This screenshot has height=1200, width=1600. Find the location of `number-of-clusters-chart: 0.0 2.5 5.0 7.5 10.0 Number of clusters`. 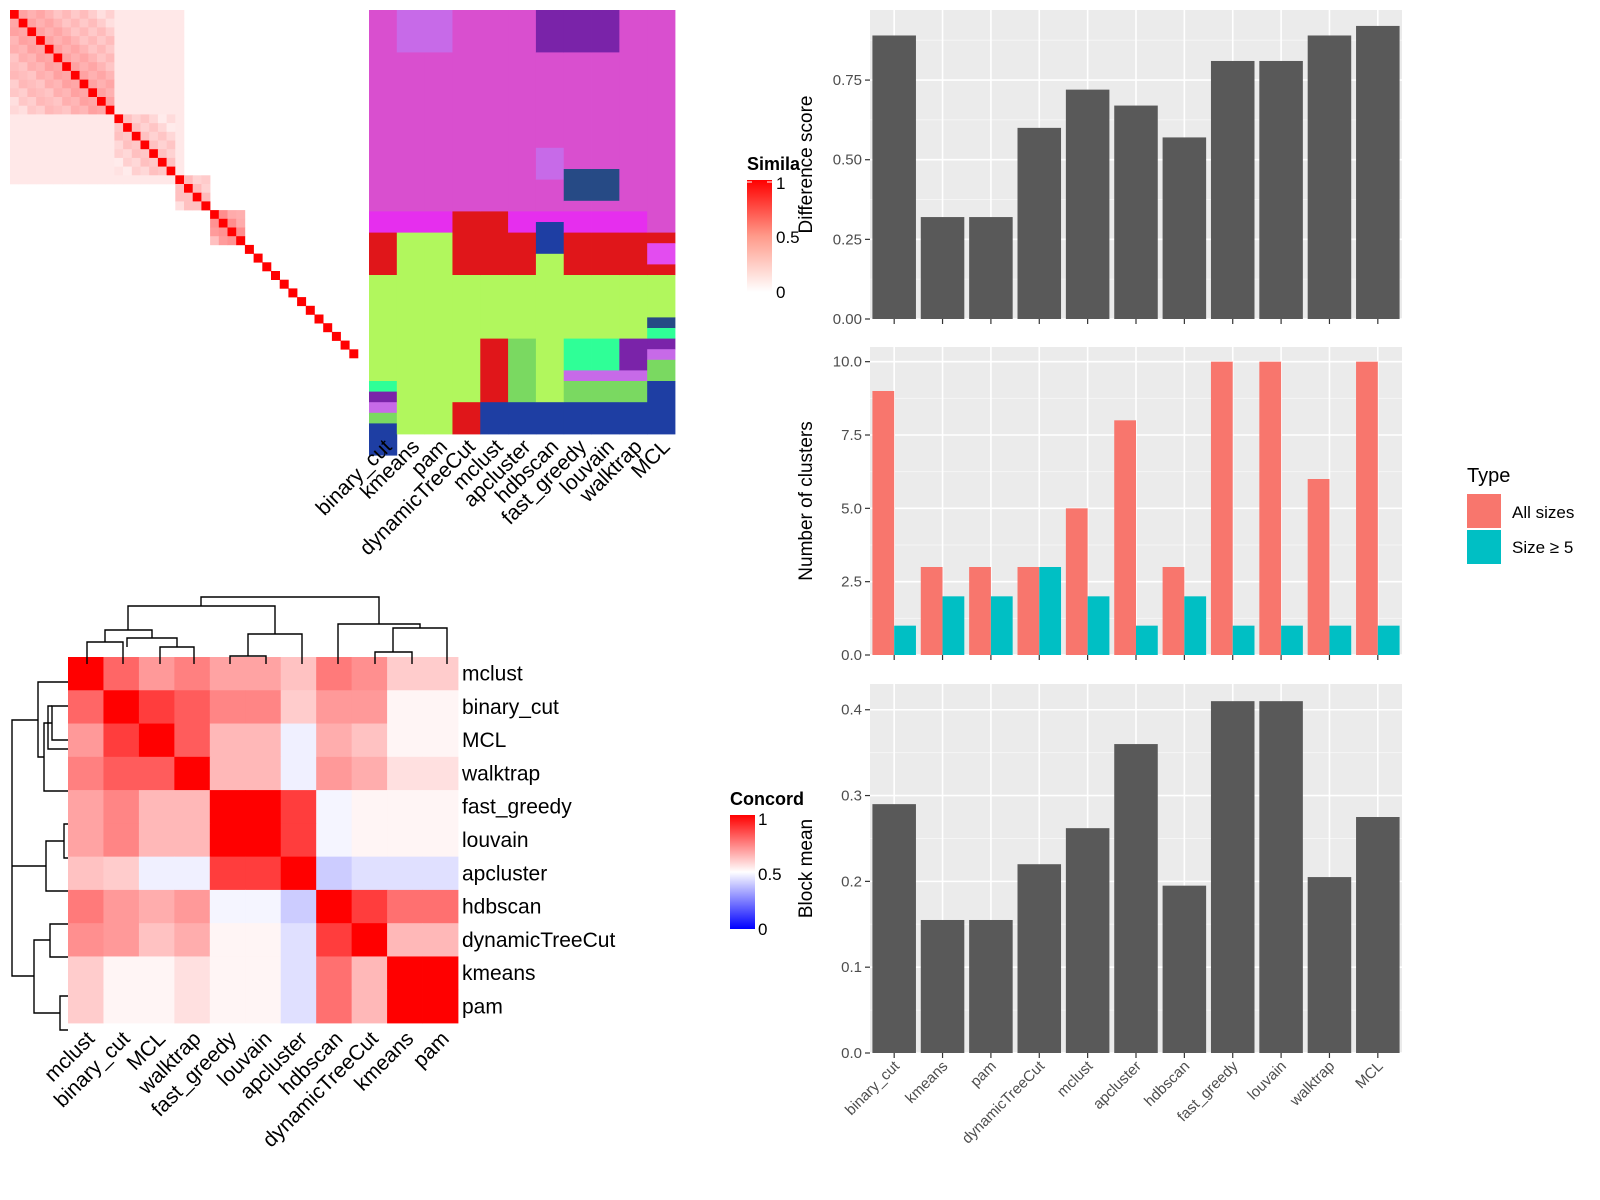

number-of-clusters-chart: 0.0 2.5 5.0 7.5 10.0 Number of clusters is located at coordinates (1099, 505).